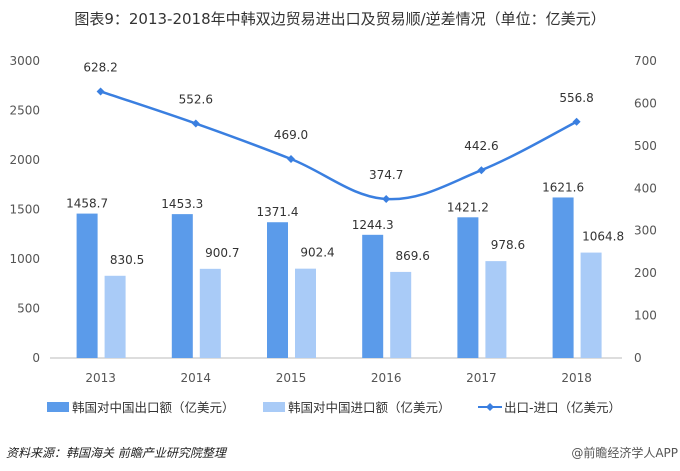  Describe the element at coordinates (24, 111) in the screenshot. I see `left-axis-tick: 2500` at that location.